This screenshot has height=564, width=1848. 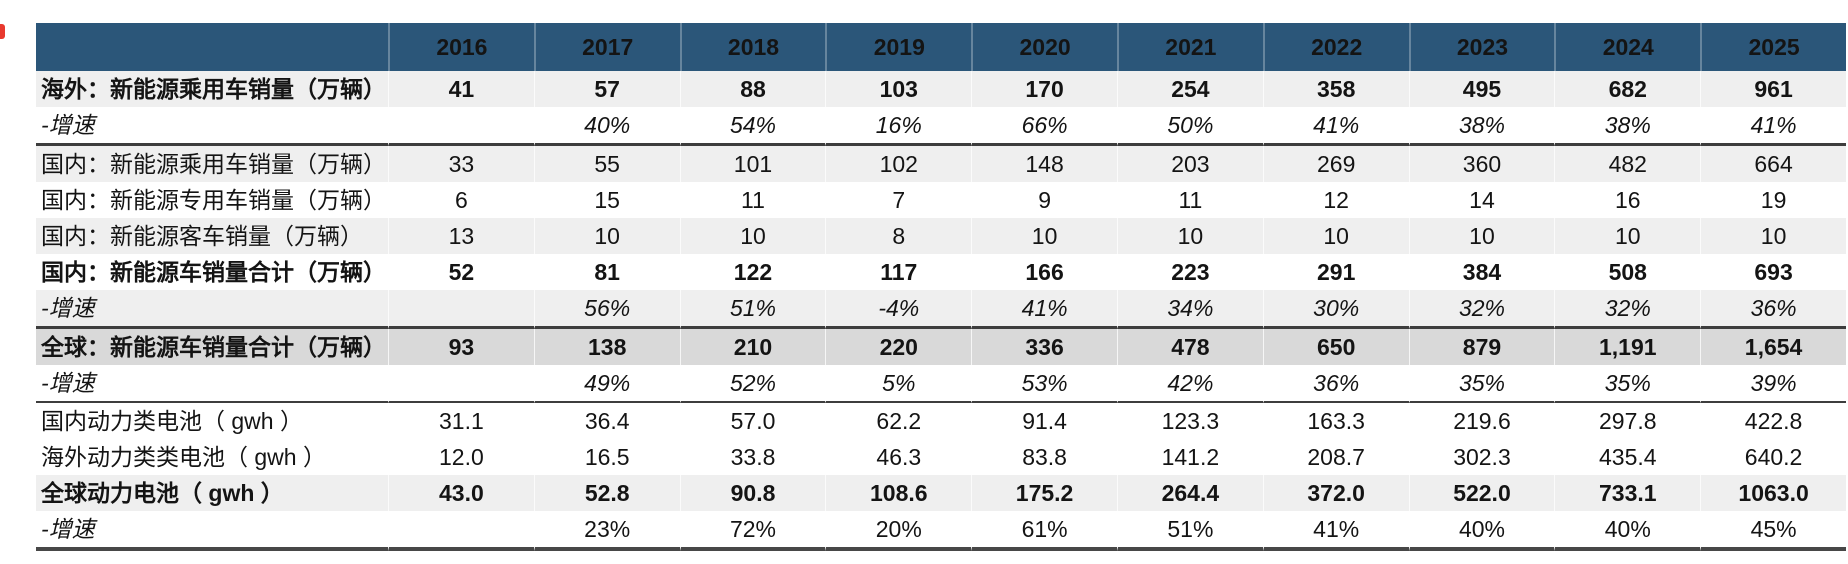 I want to click on data-cell: 43.0, so click(x=461, y=493).